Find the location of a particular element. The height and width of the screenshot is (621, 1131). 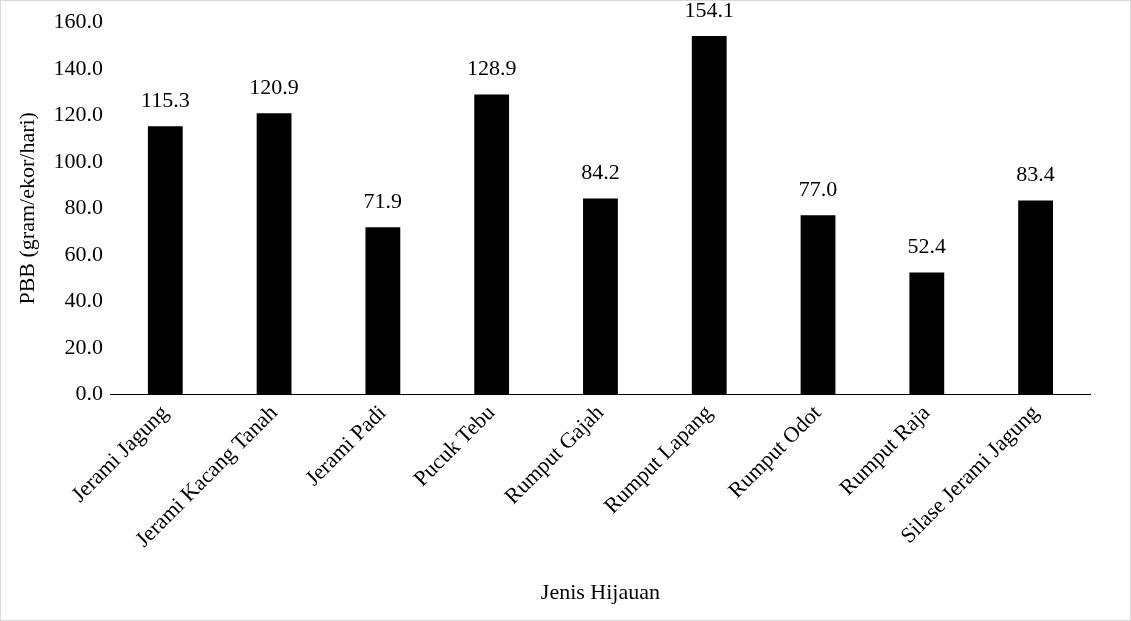

data-label: 84.2 is located at coordinates (600, 172).